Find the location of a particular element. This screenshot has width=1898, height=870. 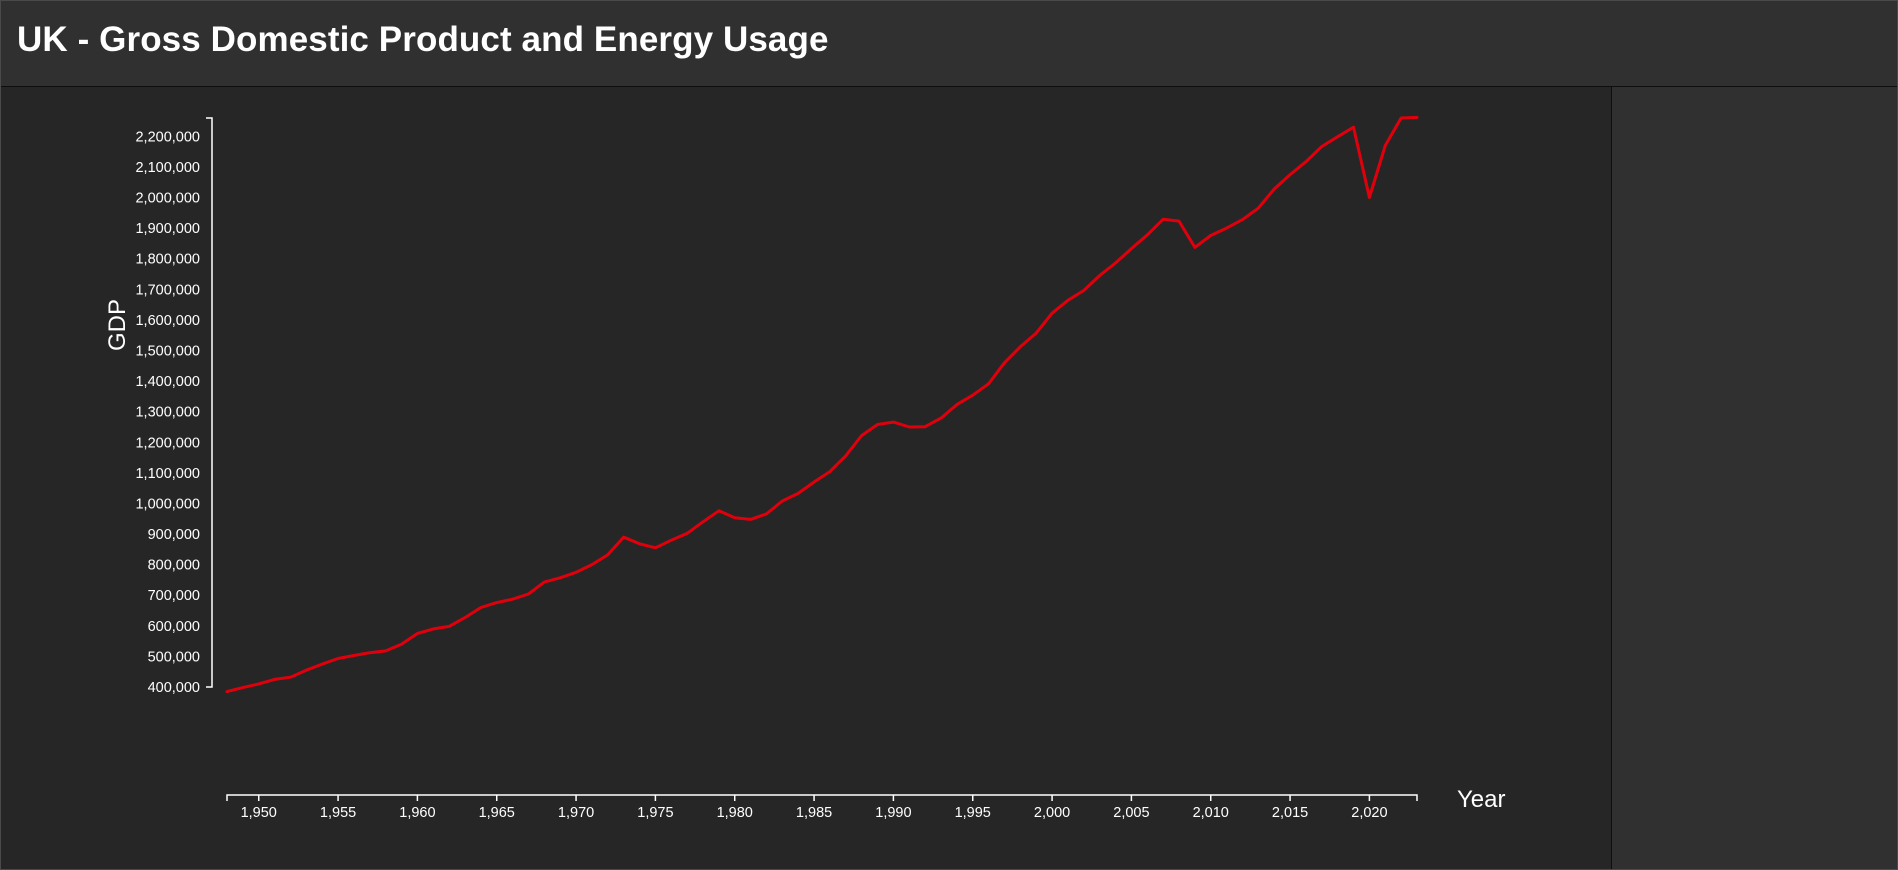

x-tick-label: 1,955 is located at coordinates (338, 813).